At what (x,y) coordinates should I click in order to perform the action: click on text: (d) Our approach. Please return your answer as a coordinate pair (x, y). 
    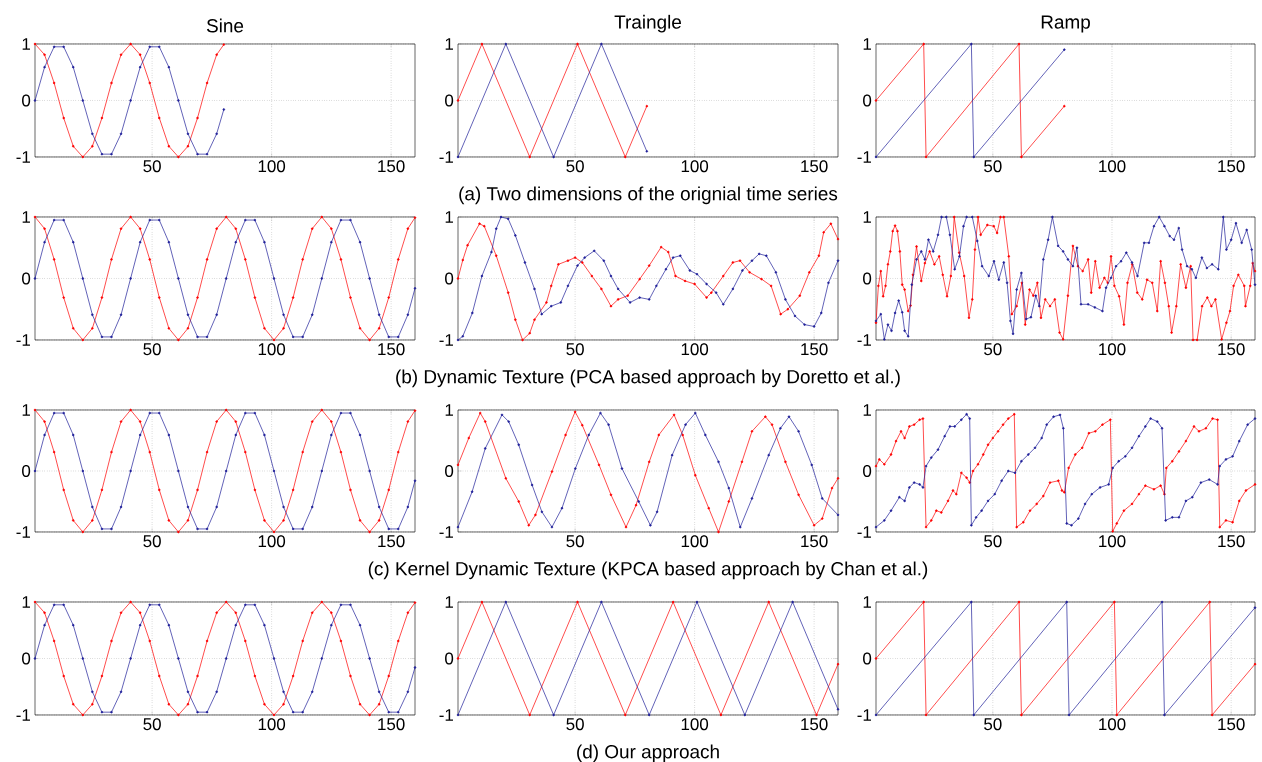
    Looking at the image, I should click on (648, 753).